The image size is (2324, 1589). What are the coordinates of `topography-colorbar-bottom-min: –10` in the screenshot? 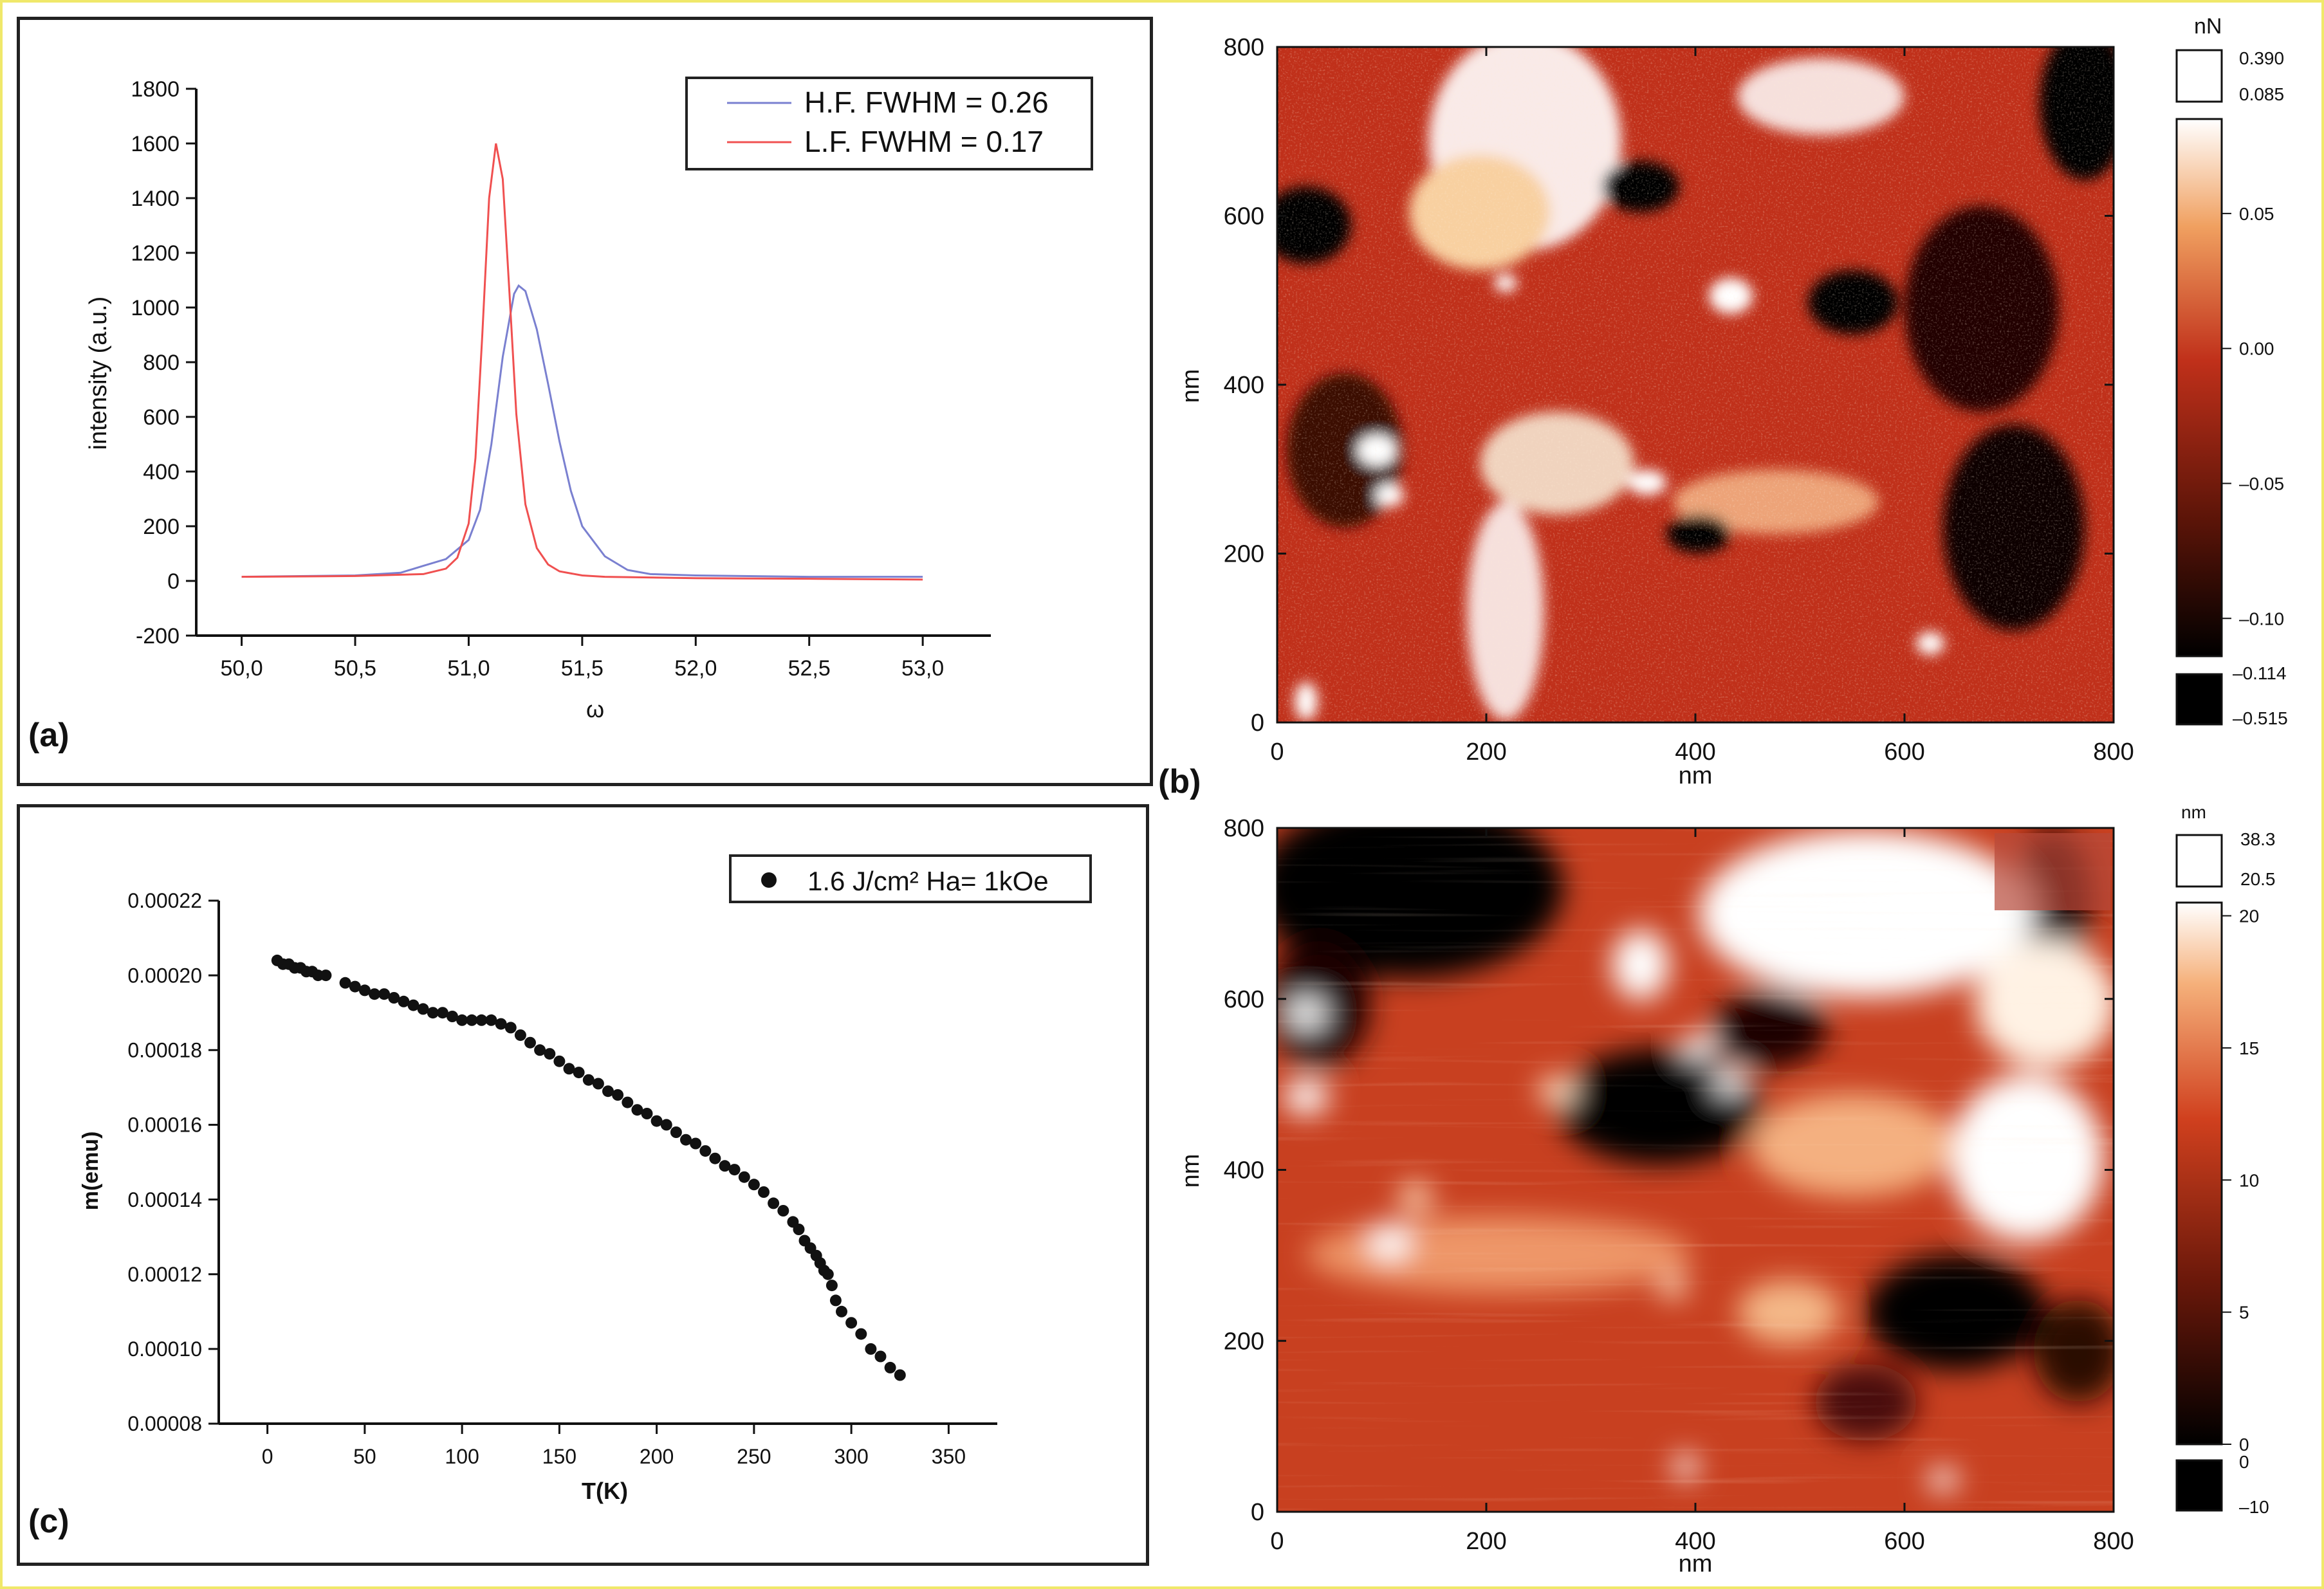 It's located at (2254, 1507).